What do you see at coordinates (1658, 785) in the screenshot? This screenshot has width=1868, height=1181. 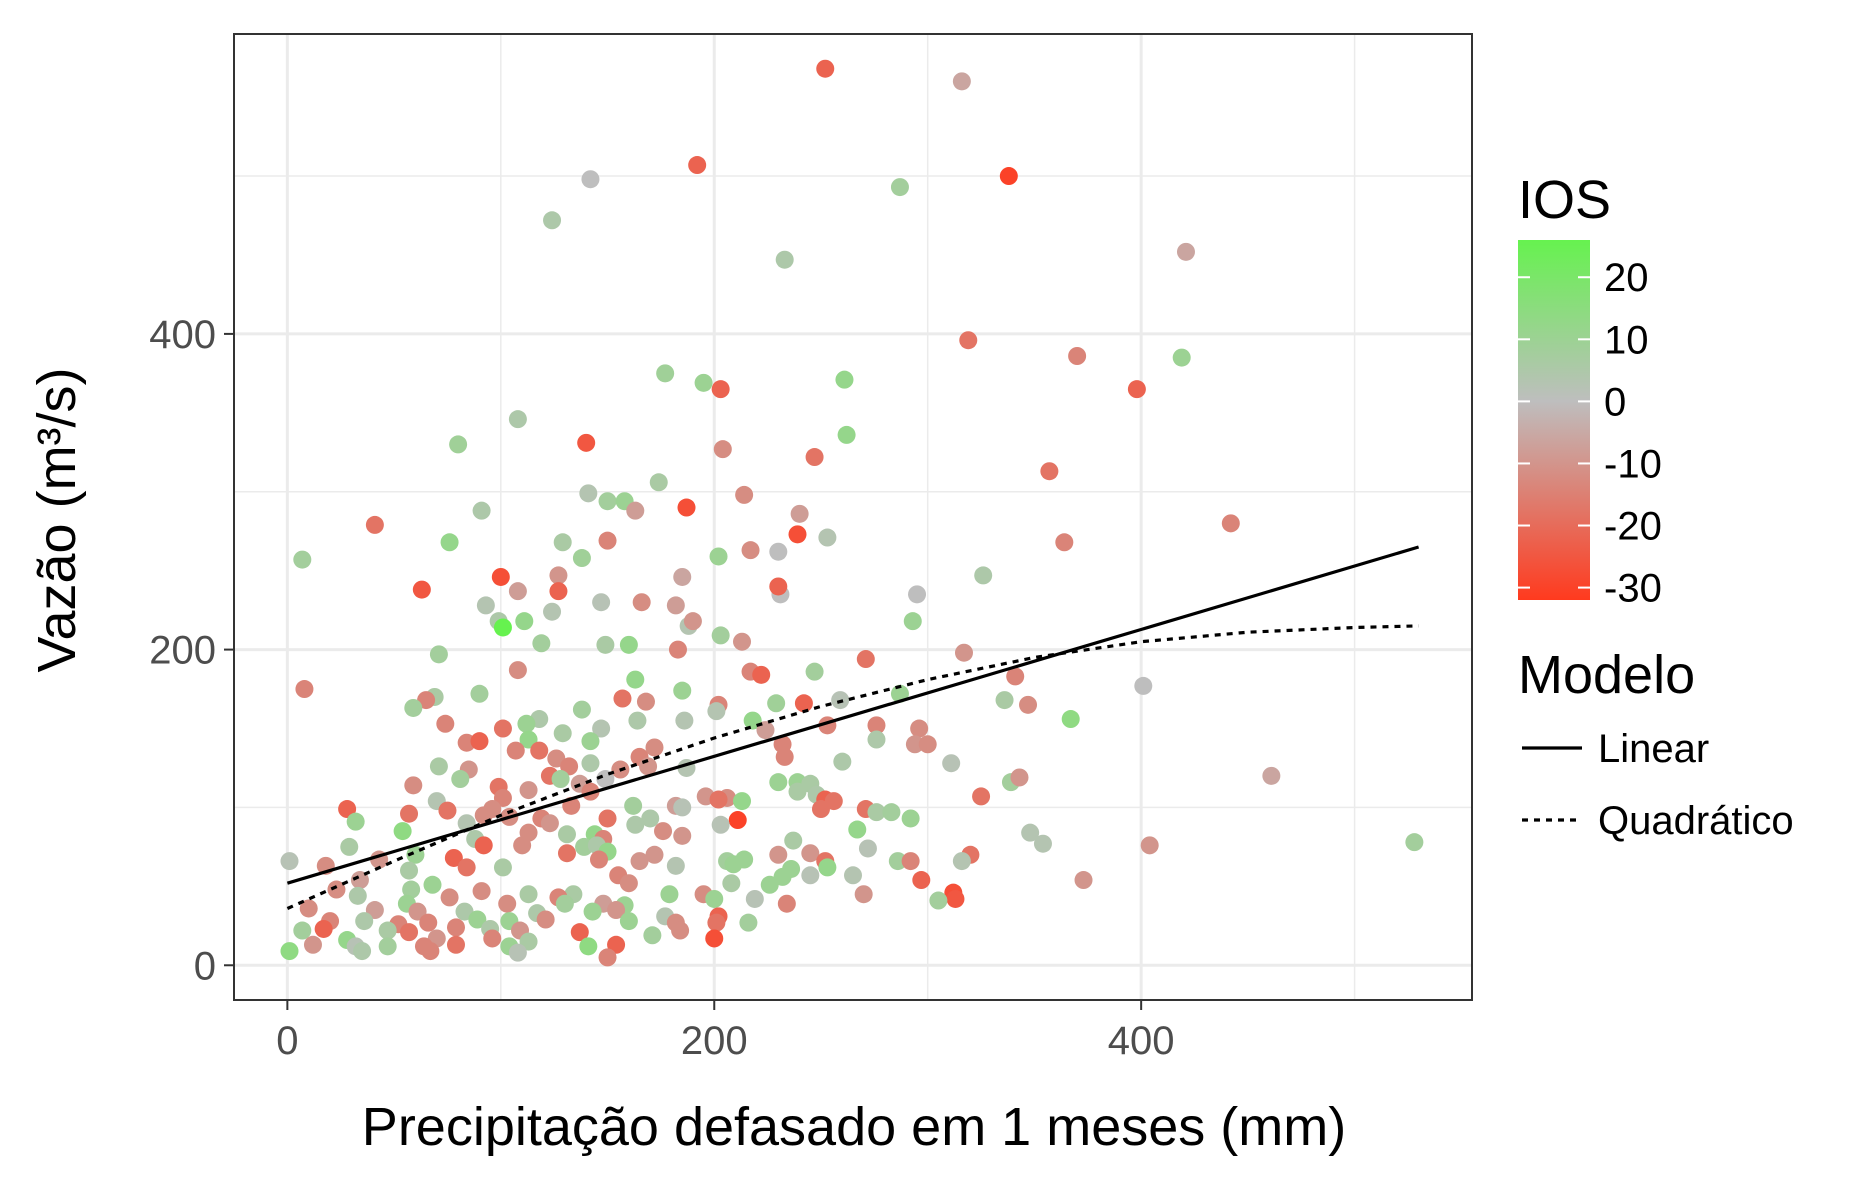 I see `line-legend-entries: Linear Quadrático` at bounding box center [1658, 785].